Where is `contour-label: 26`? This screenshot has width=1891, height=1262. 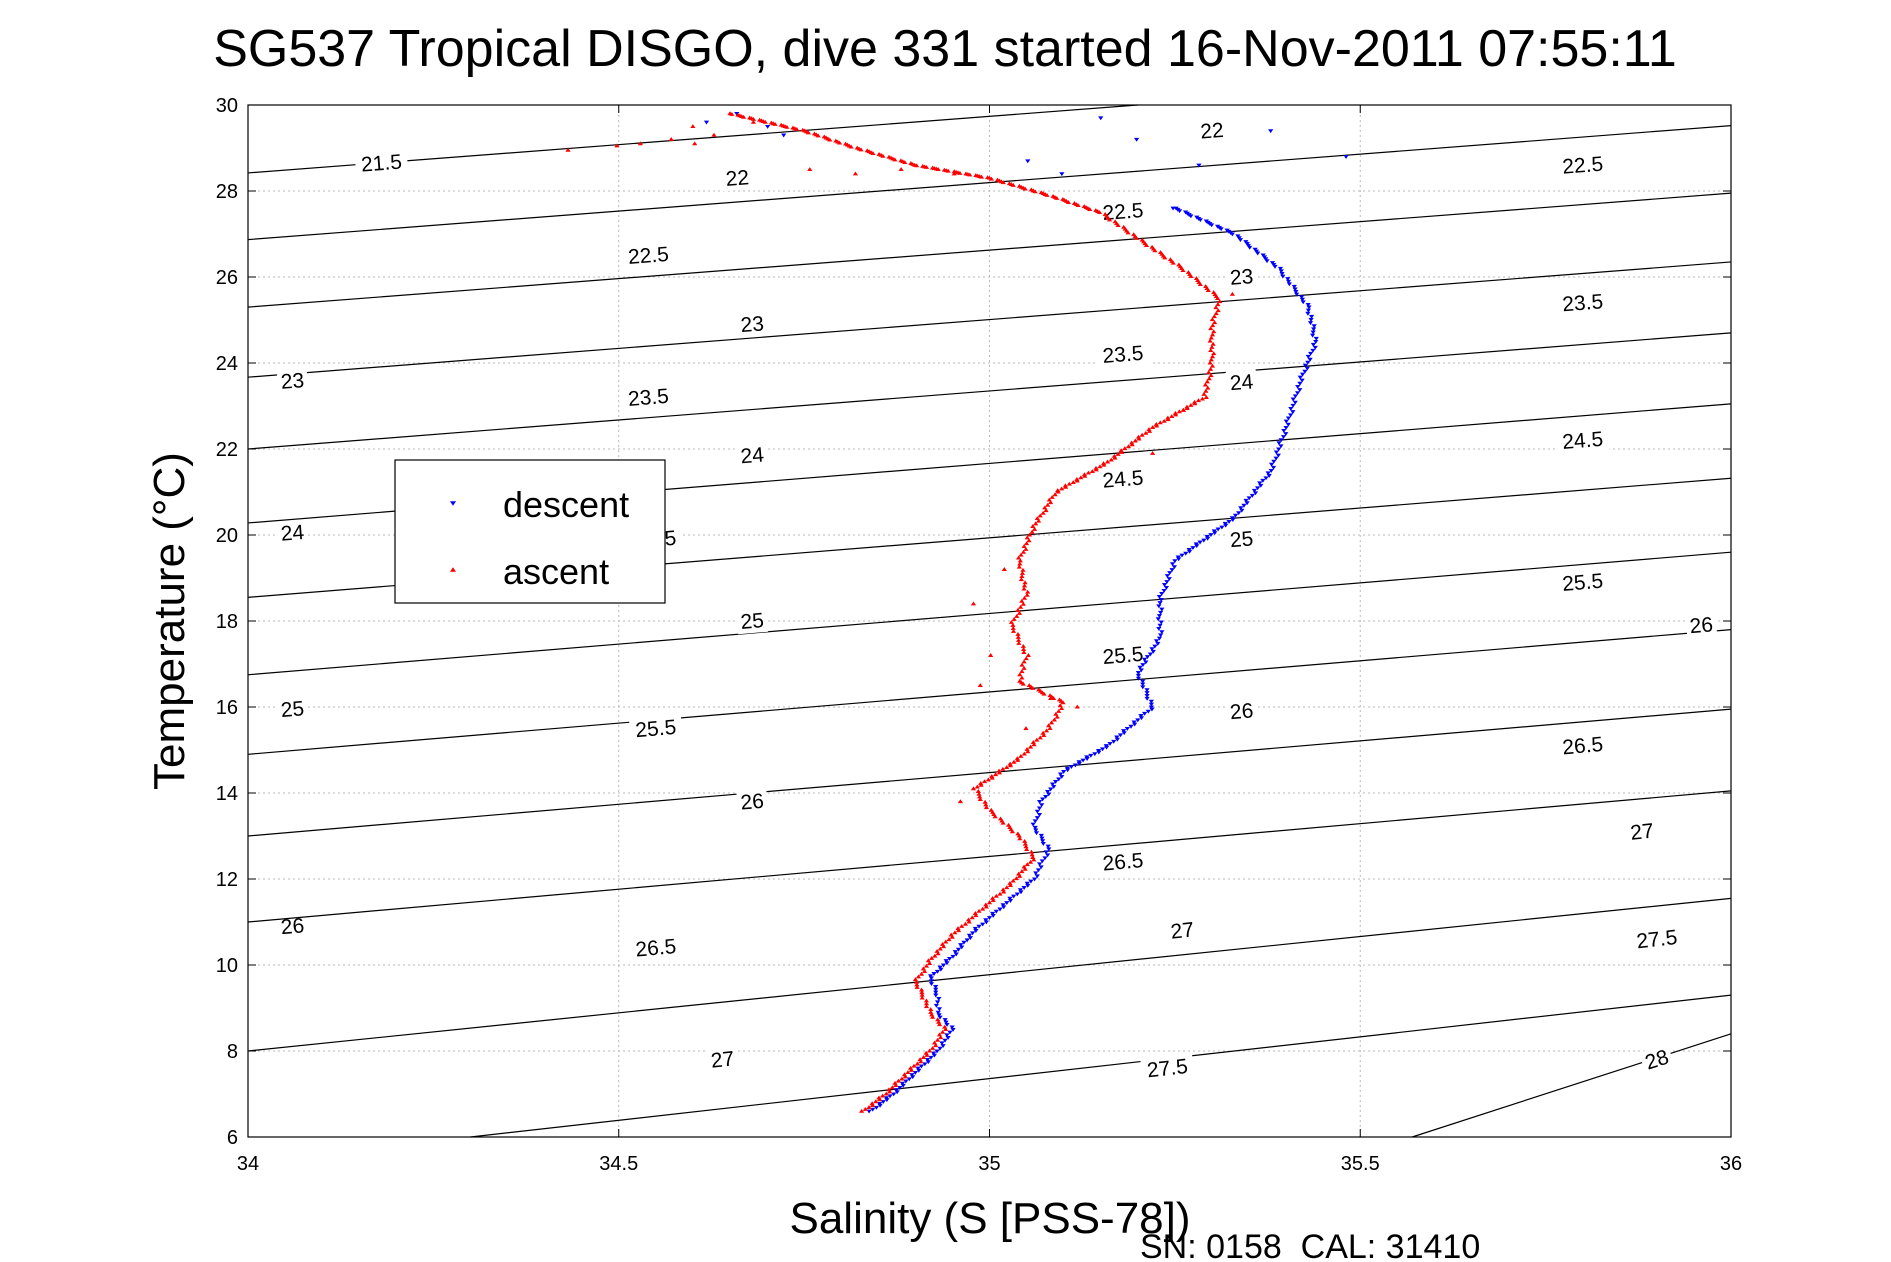
contour-label: 26 is located at coordinates (1701, 625).